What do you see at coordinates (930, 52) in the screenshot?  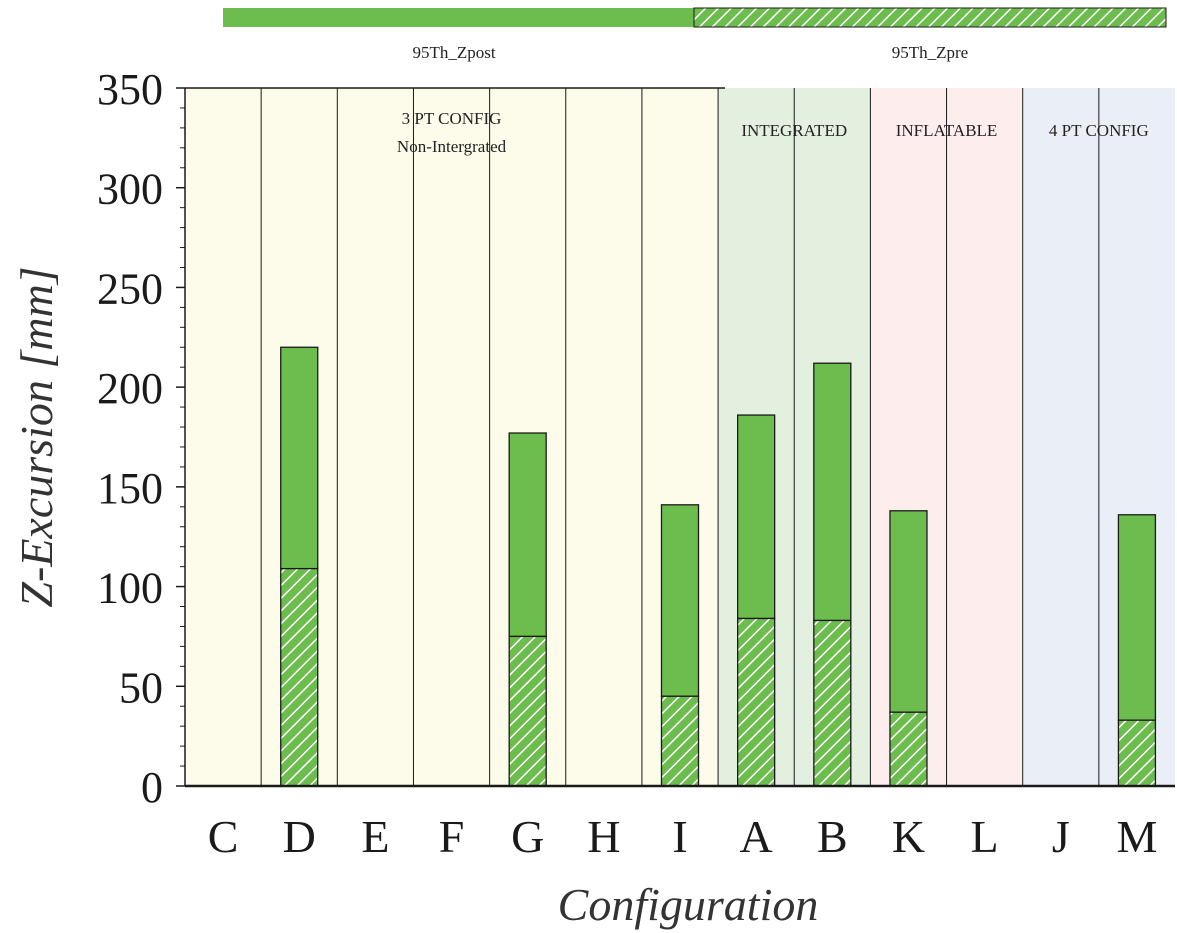 I see `legend-label-zpre: 95Th_Zpre` at bounding box center [930, 52].